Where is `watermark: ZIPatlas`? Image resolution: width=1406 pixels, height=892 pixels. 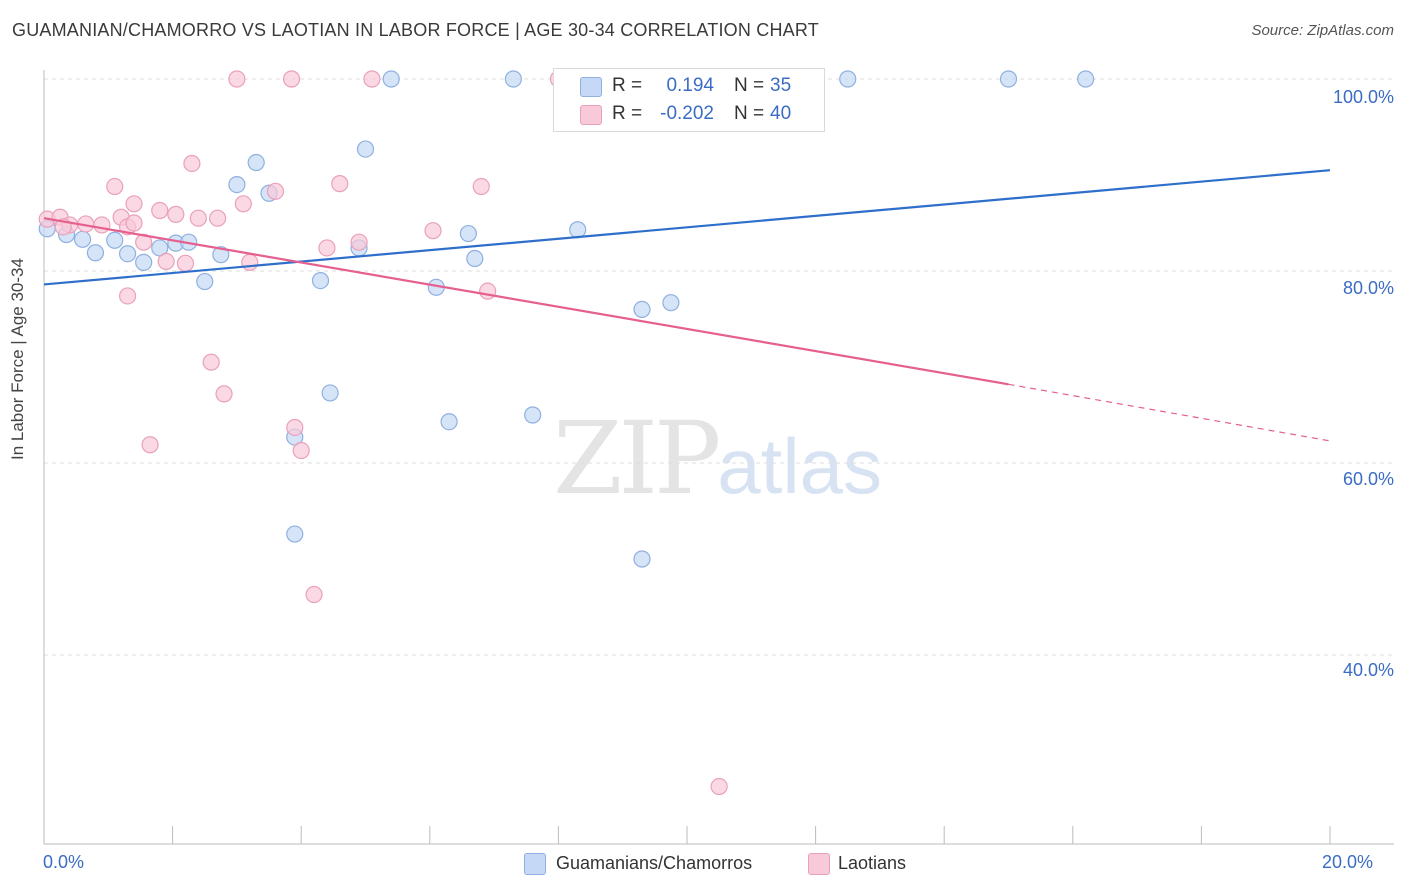
watermark: ZIPatlas is located at coordinates (717, 458).